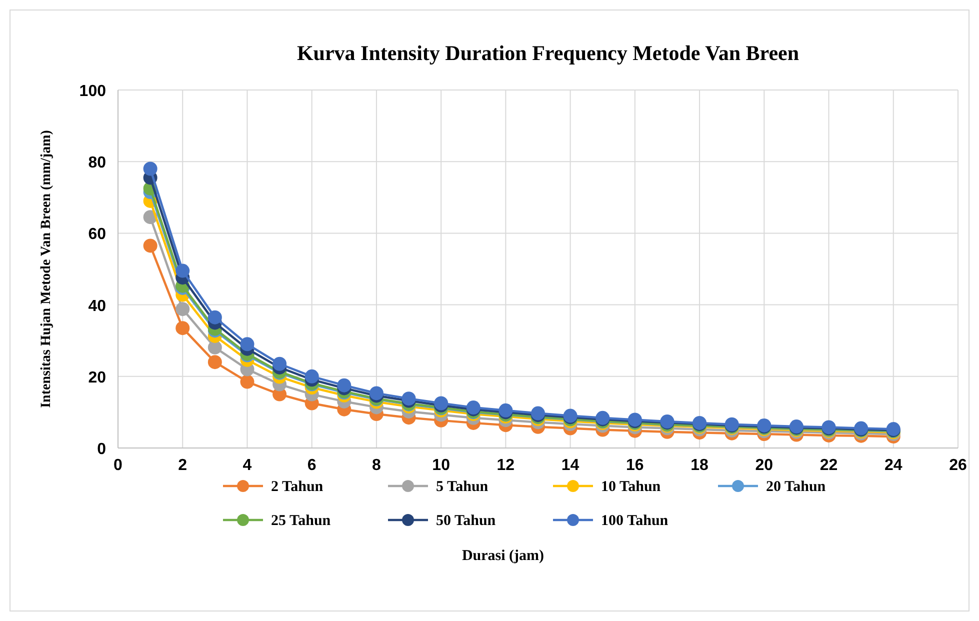 This screenshot has height=621, width=979. Describe the element at coordinates (503, 556) in the screenshot. I see `x-axis-title: Durasi (jam)` at that location.